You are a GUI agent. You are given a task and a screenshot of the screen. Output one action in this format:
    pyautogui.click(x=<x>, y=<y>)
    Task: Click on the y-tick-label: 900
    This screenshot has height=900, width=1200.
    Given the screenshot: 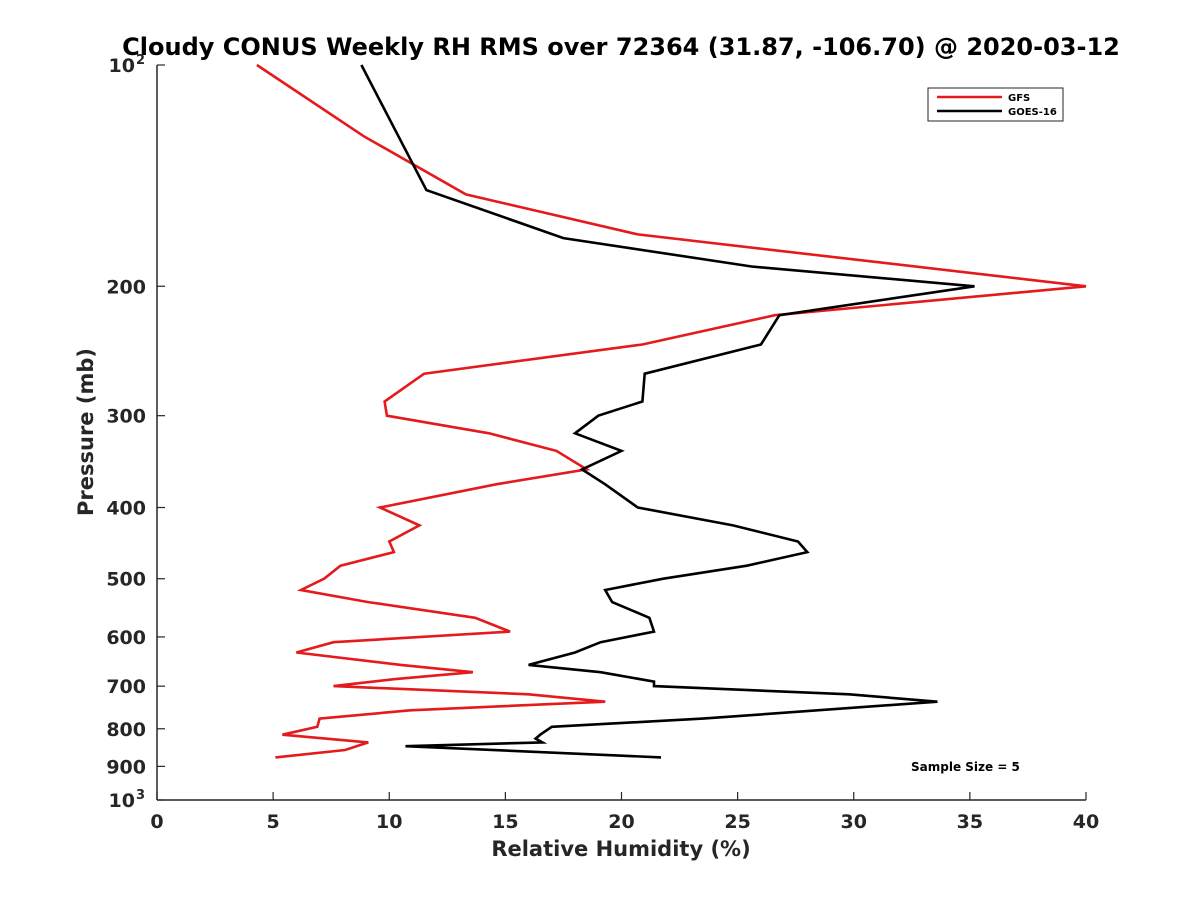 What is the action you would take?
    pyautogui.click(x=126, y=767)
    